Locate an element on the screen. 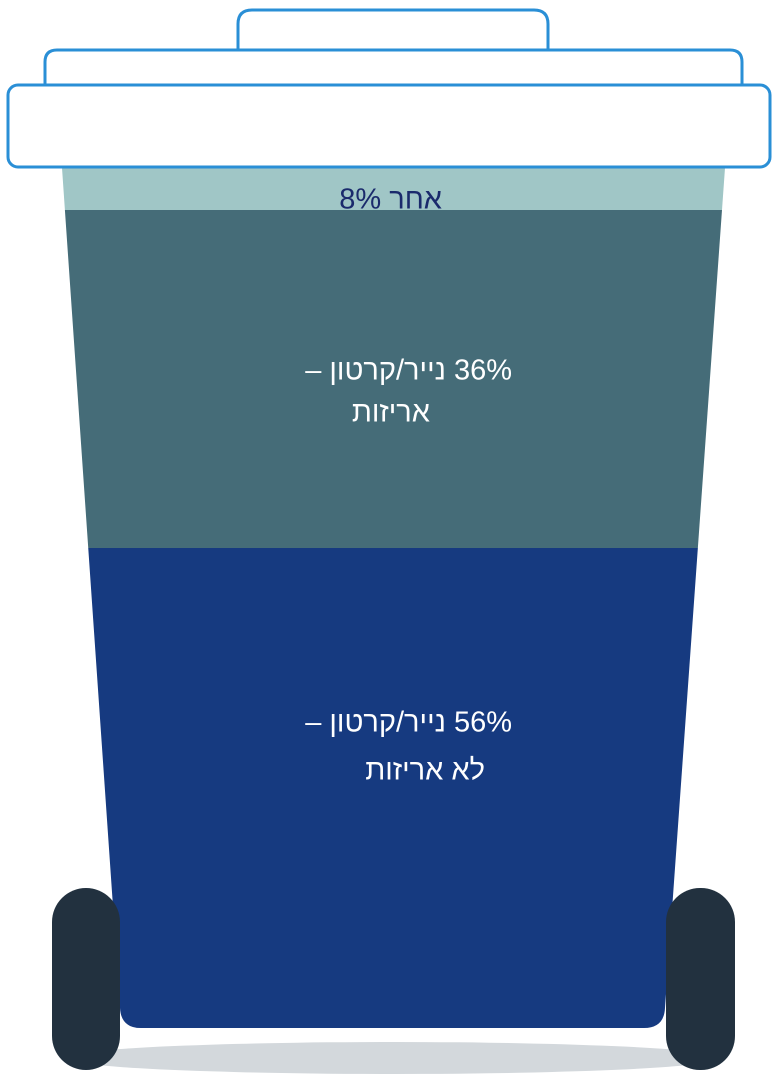 The image size is (773, 1074). segment-label: 56% נייר/קרטון – is located at coordinates (408, 723).